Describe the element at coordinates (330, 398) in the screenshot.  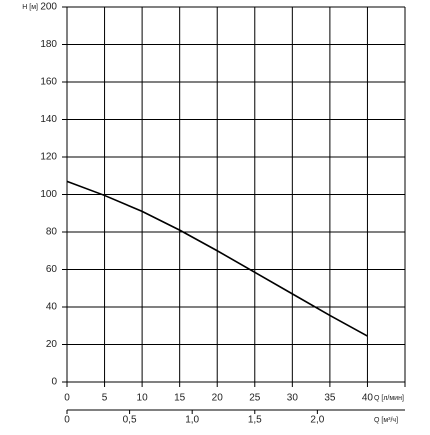
I see `x-tick-label: 35` at that location.